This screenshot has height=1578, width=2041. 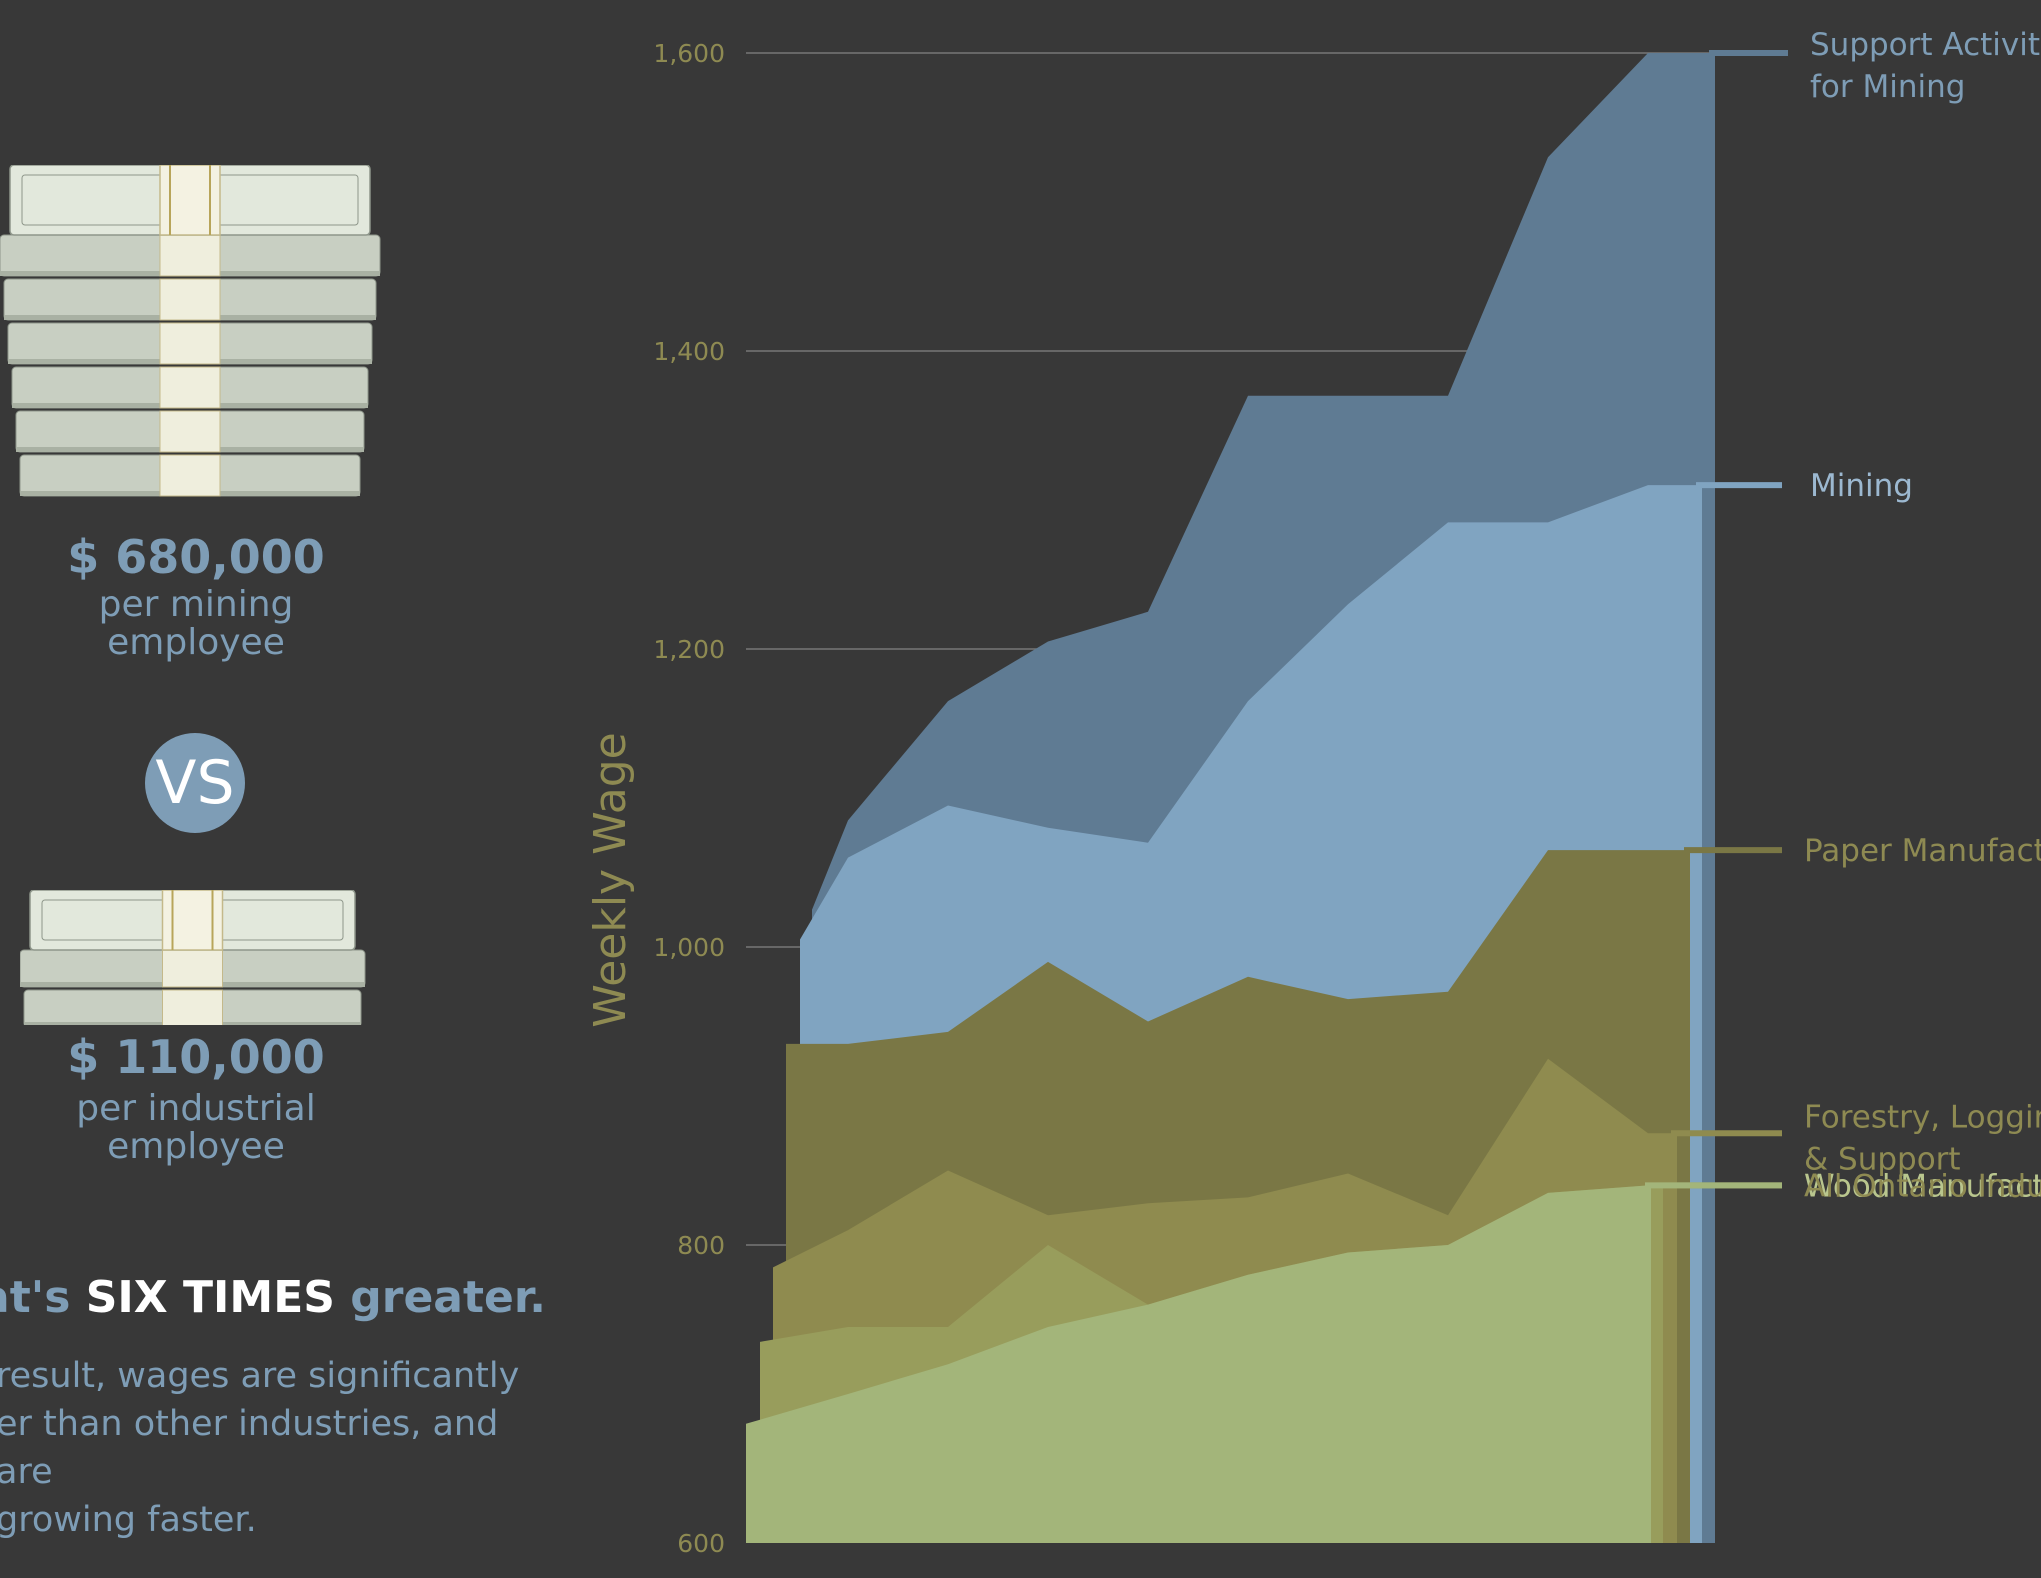 What do you see at coordinates (260, 1376) in the screenshot?
I see `body-line: result, wages are significantly` at bounding box center [260, 1376].